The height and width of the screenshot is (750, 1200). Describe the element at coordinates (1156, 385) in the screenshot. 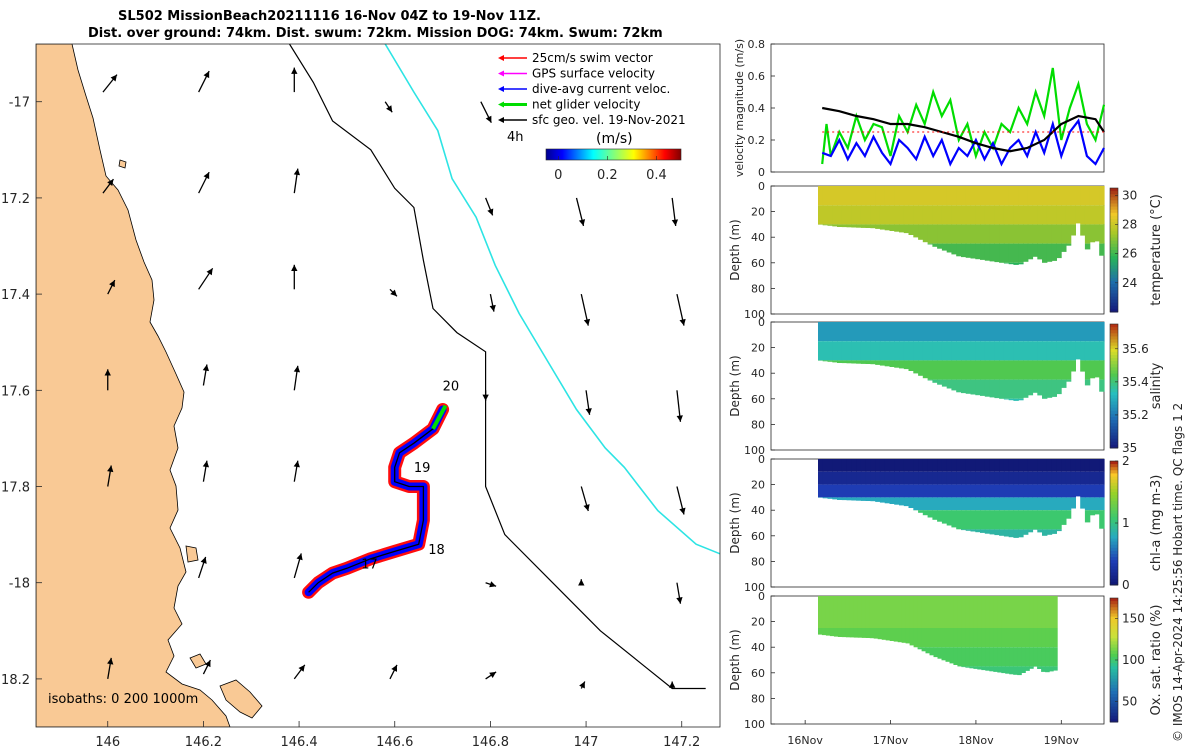

I see `colorbar-label: salinity` at that location.